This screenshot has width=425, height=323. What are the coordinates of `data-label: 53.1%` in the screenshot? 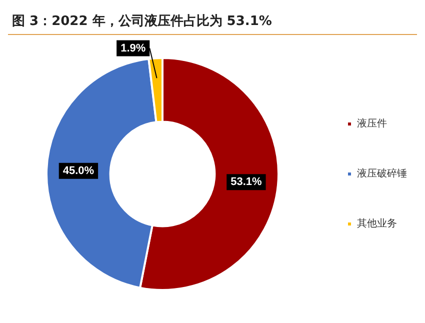 It's located at (246, 182).